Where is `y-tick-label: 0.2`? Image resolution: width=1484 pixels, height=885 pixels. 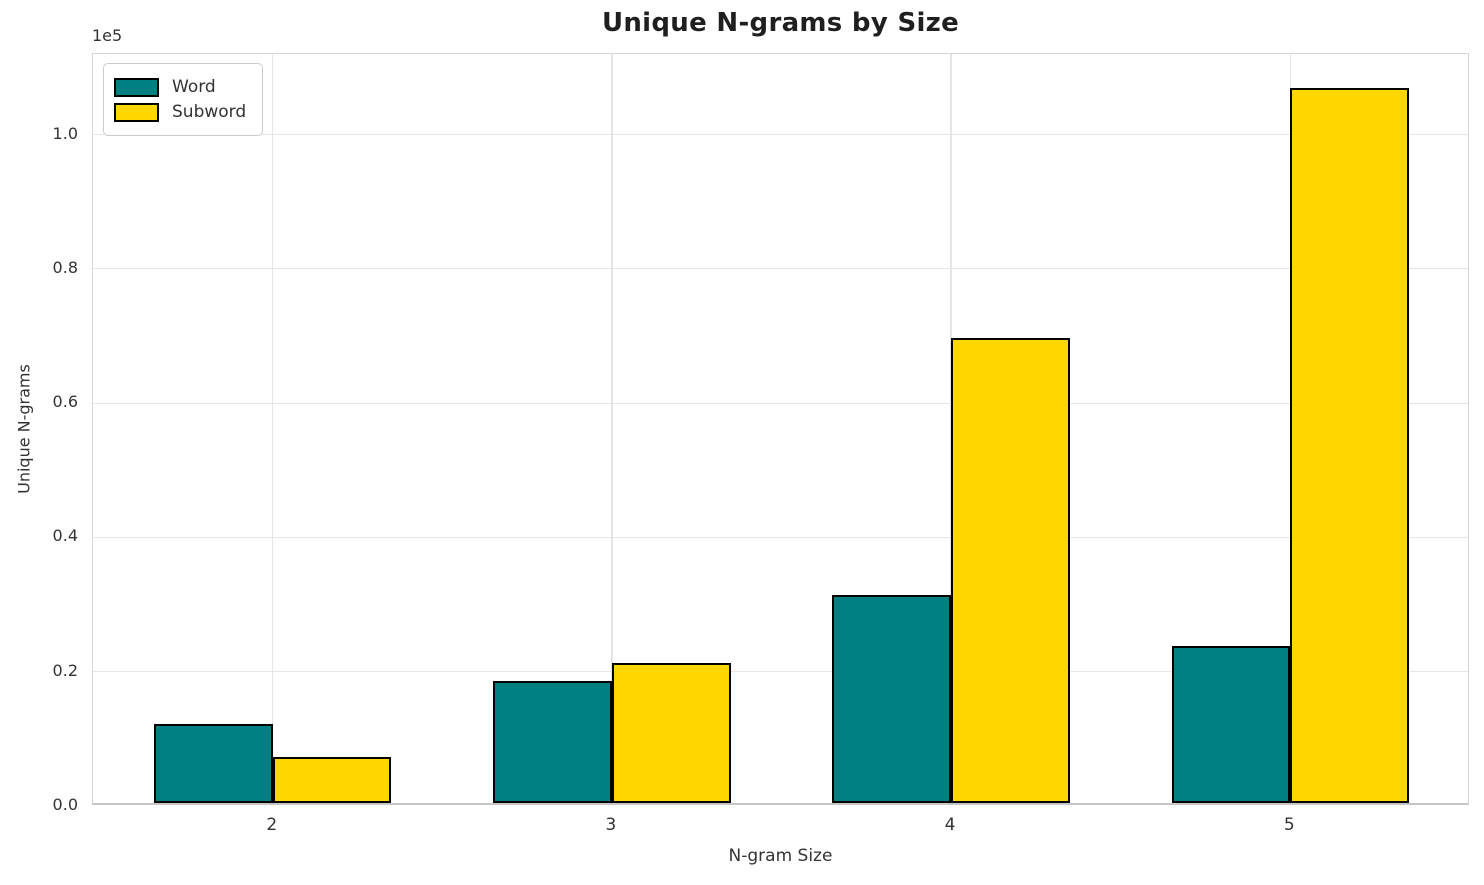 y-tick-label: 0.2 is located at coordinates (65, 670).